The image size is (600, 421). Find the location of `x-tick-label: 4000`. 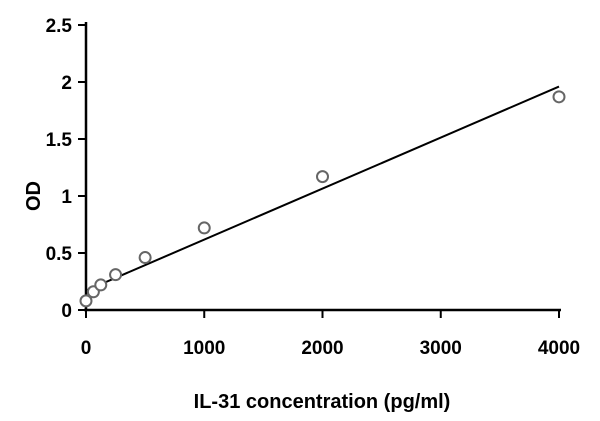

x-tick-label: 4000 is located at coordinates (559, 348).